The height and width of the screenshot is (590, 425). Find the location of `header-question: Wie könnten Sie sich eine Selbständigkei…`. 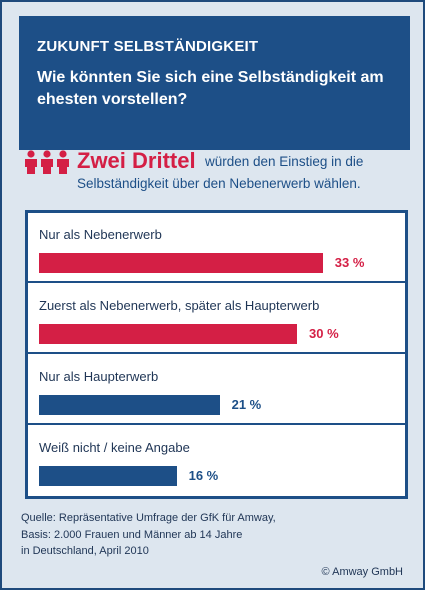

header-question: Wie könnten Sie sich eine Selbständigkei… is located at coordinates (210, 88).